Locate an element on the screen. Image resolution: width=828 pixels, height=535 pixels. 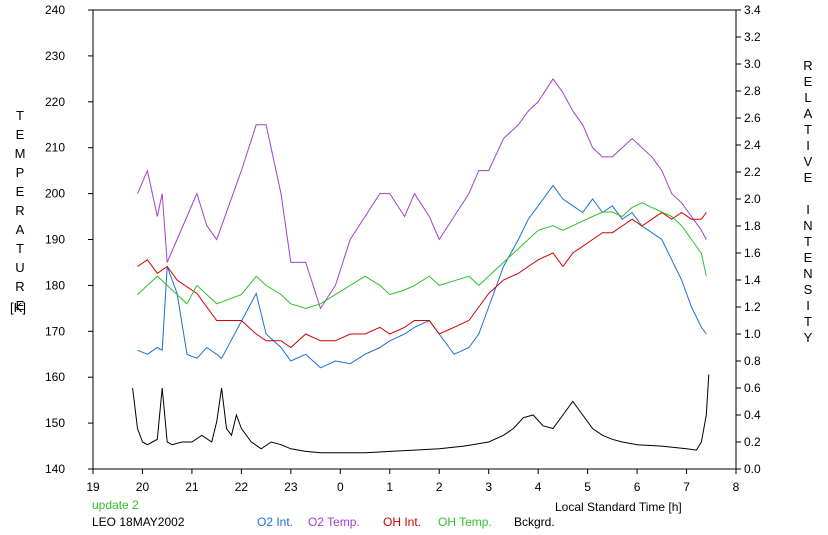
x-tick-label: 0 is located at coordinates (340, 487).